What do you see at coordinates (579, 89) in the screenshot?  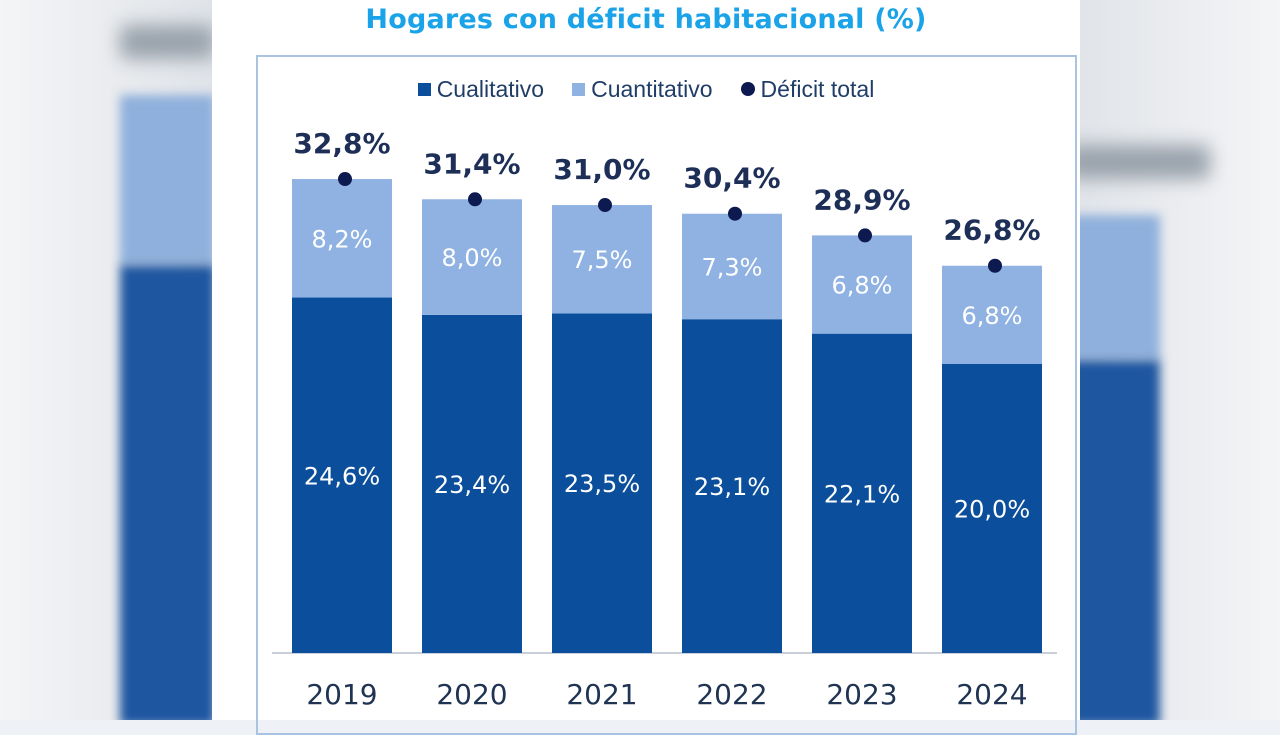 I see `legend-swatch-cuantitativo` at bounding box center [579, 89].